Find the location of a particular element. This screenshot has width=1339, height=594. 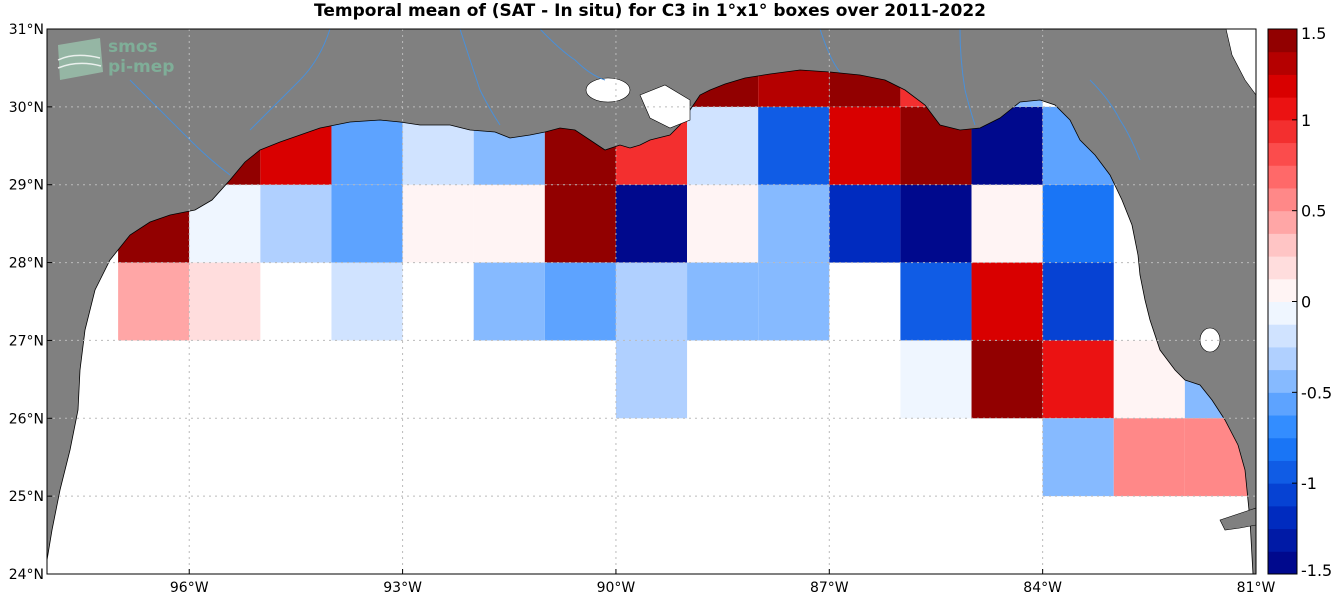

lon-tick-label: 93°W is located at coordinates (402, 587).